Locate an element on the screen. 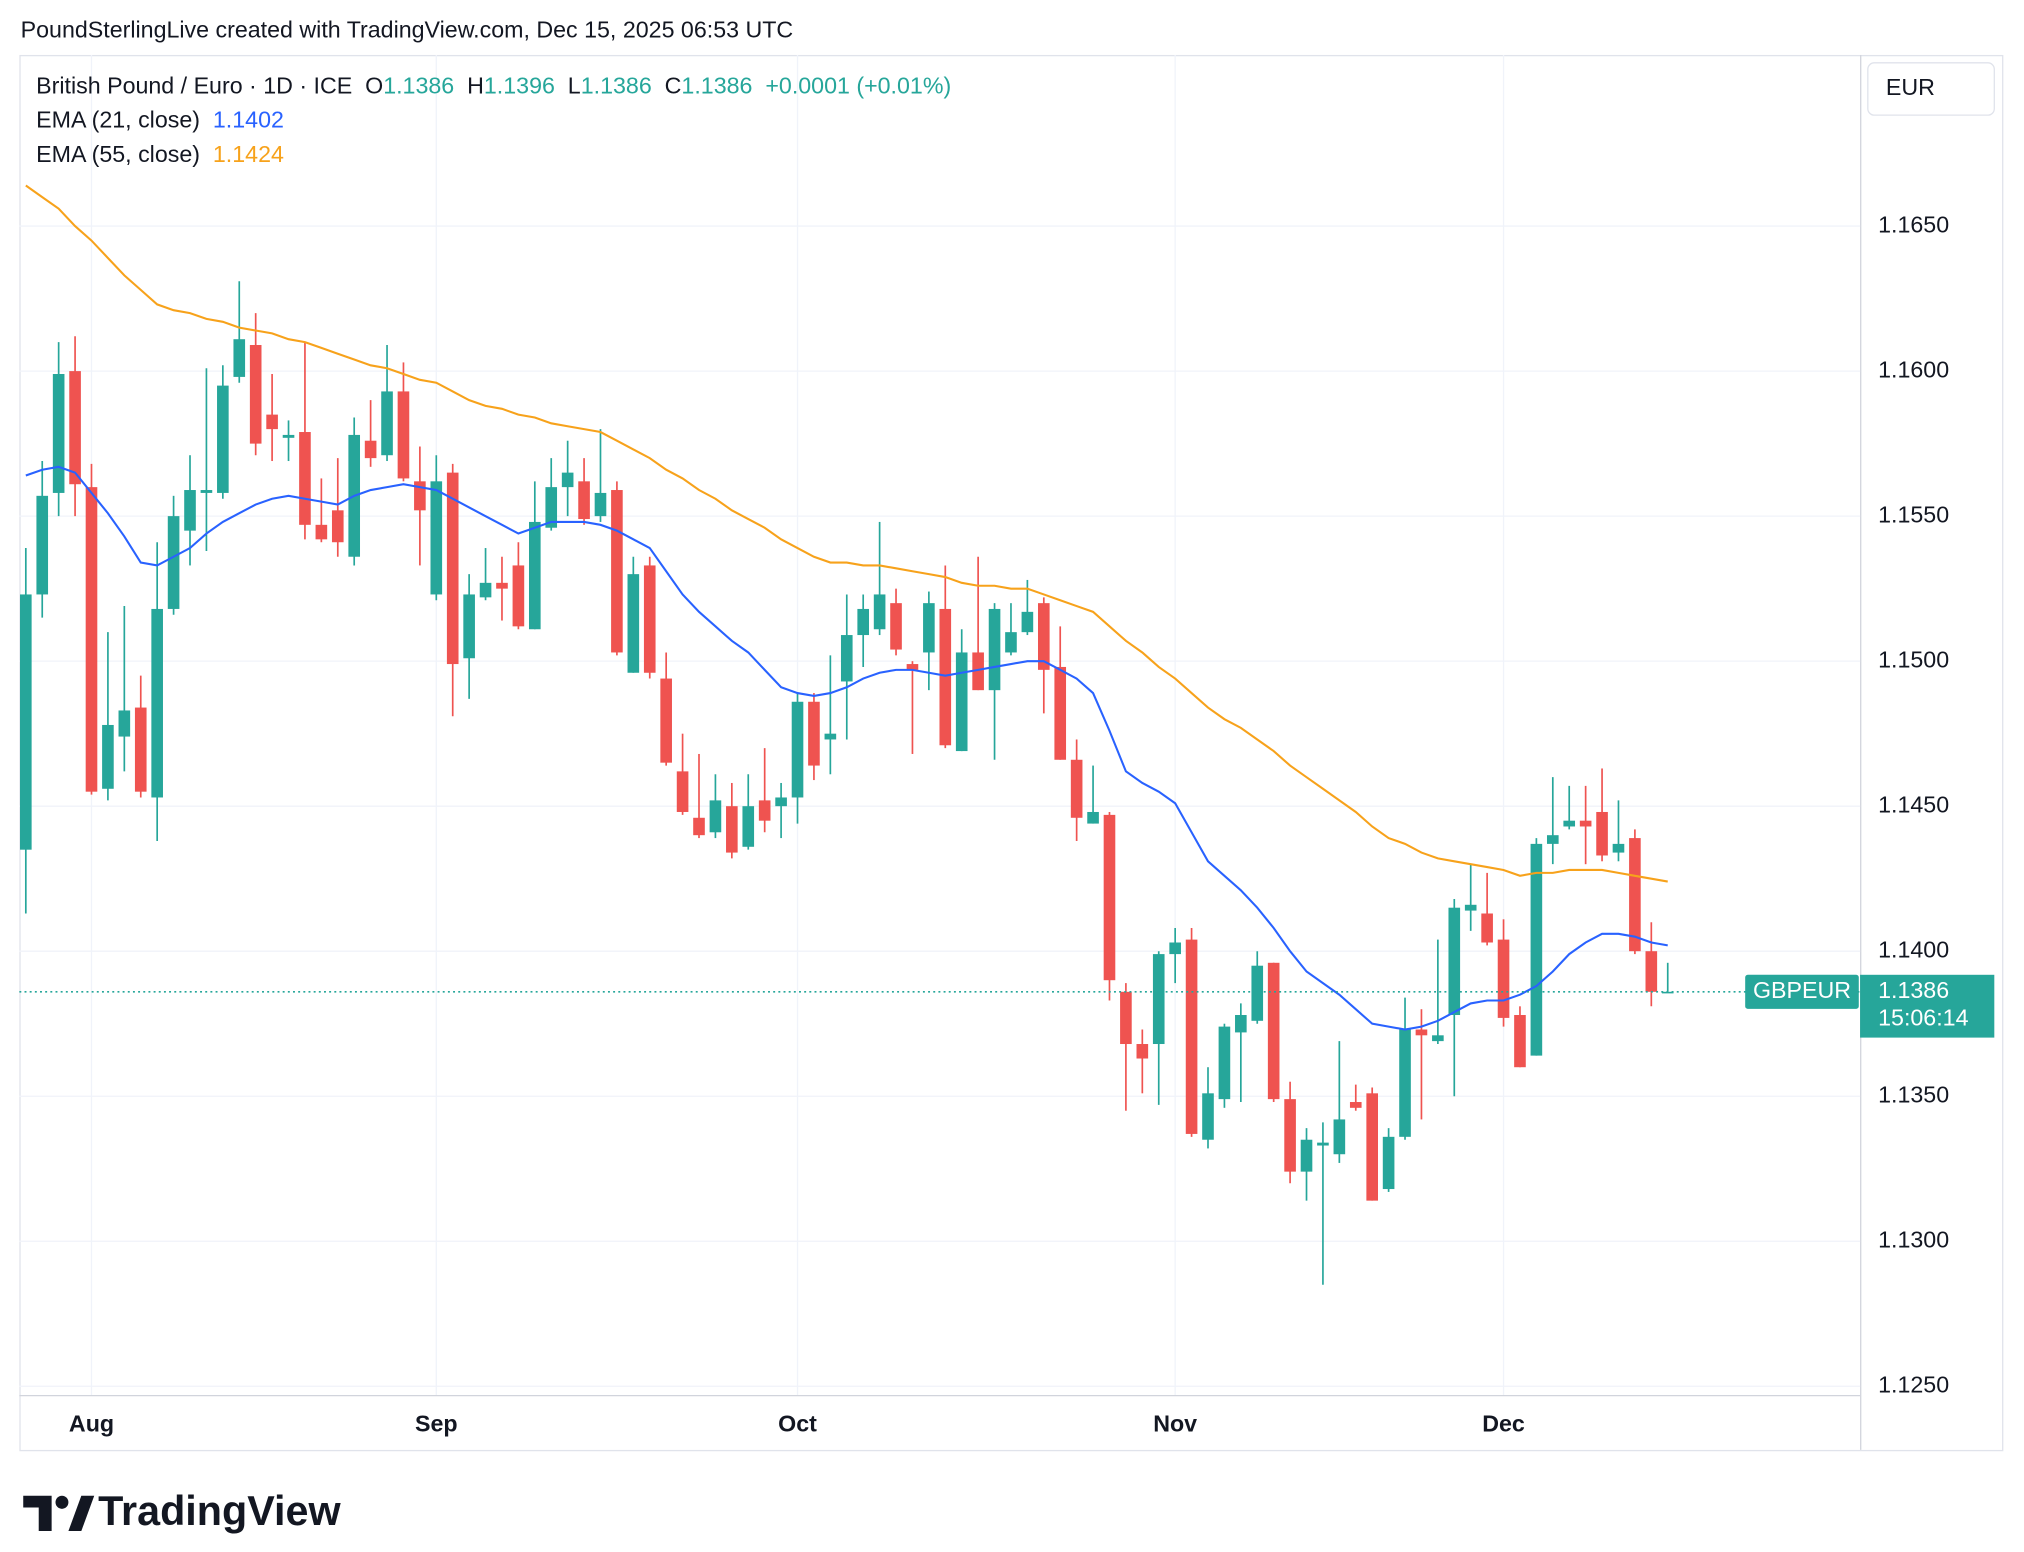  price-tag-label: 1.1386 is located at coordinates (1913, 990).